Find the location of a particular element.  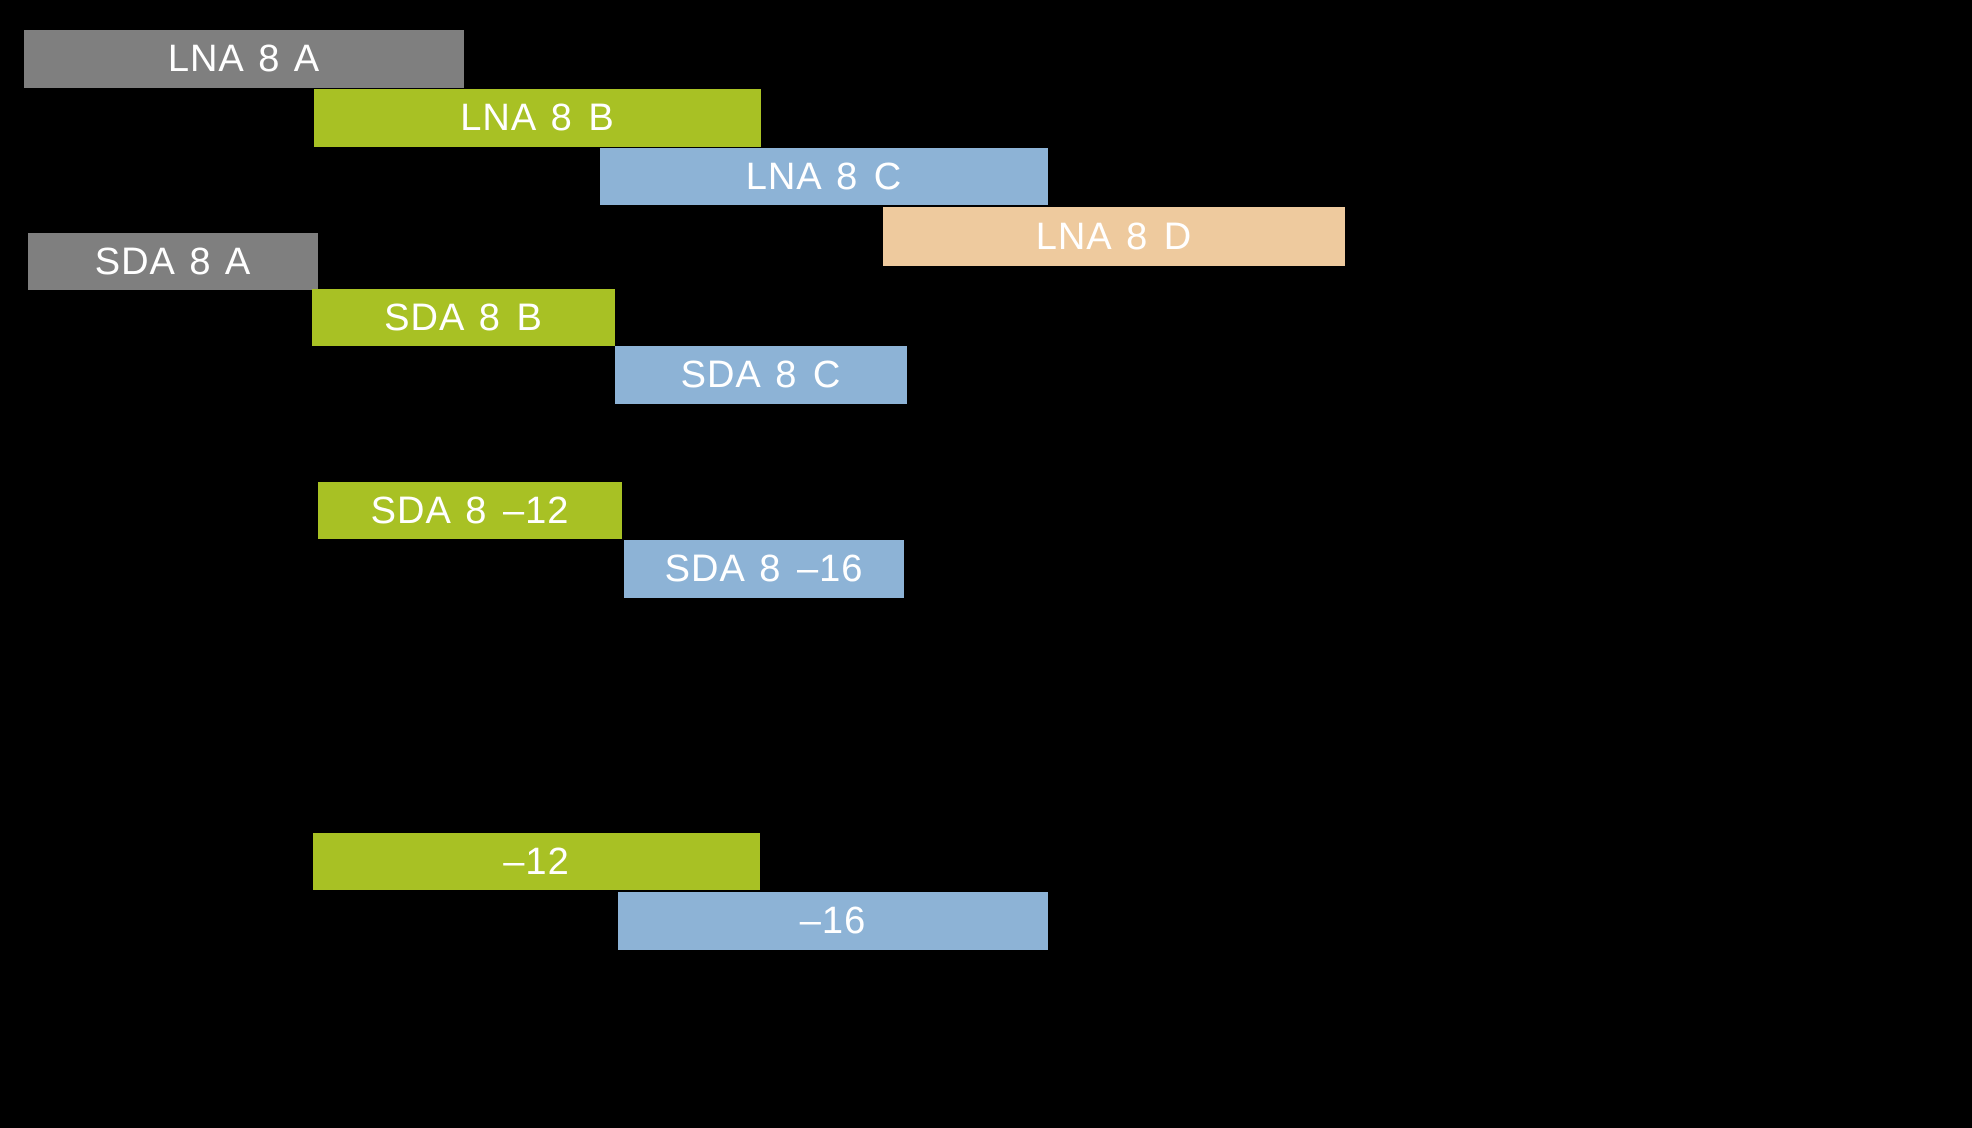

gantt-bar-label: SDA 8 –12 is located at coordinates (470, 510).